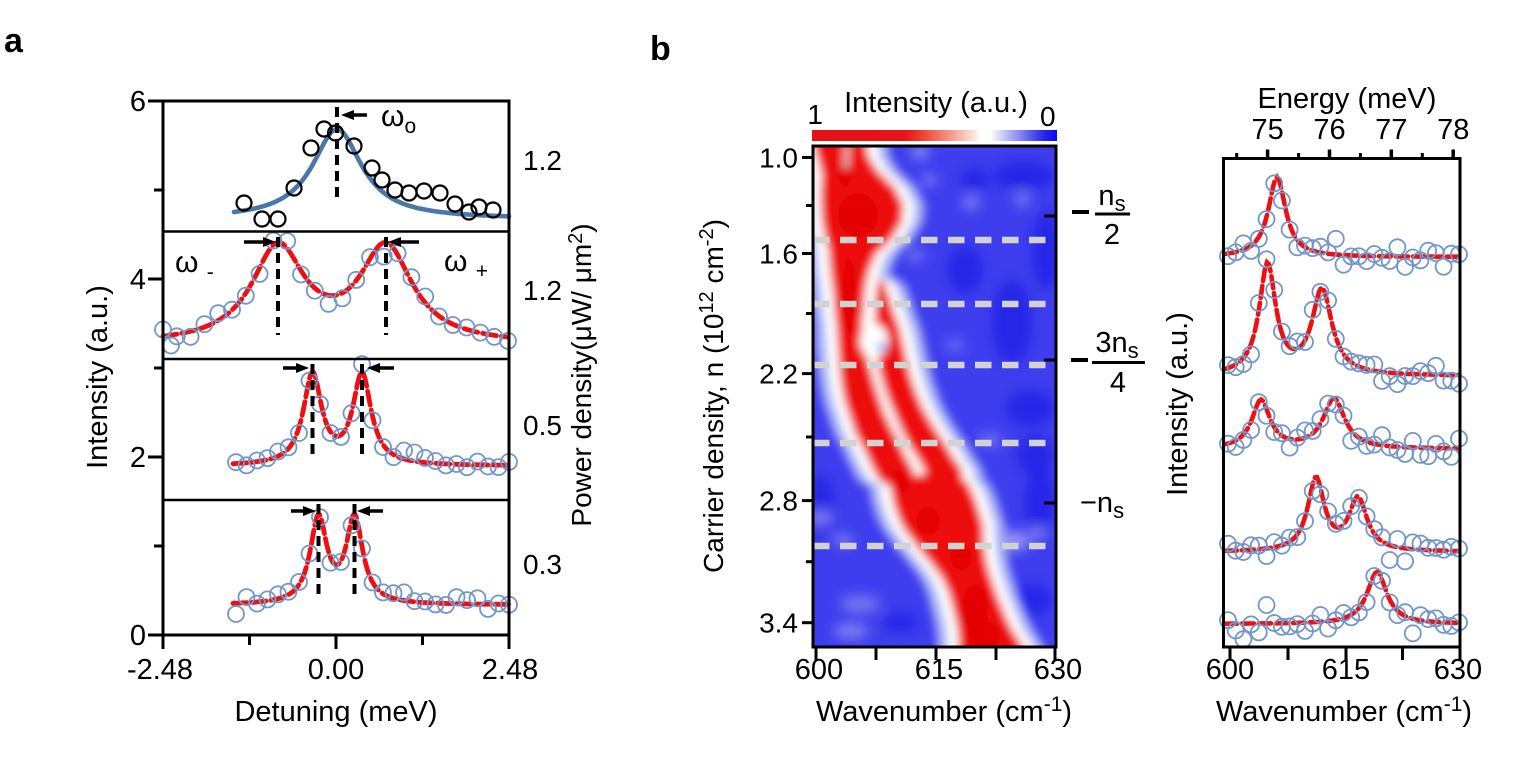 Image resolution: width=1521 pixels, height=776 pixels. What do you see at coordinates (1347, 99) in the screenshot?
I see `svg-text: Energy (meV)` at bounding box center [1347, 99].